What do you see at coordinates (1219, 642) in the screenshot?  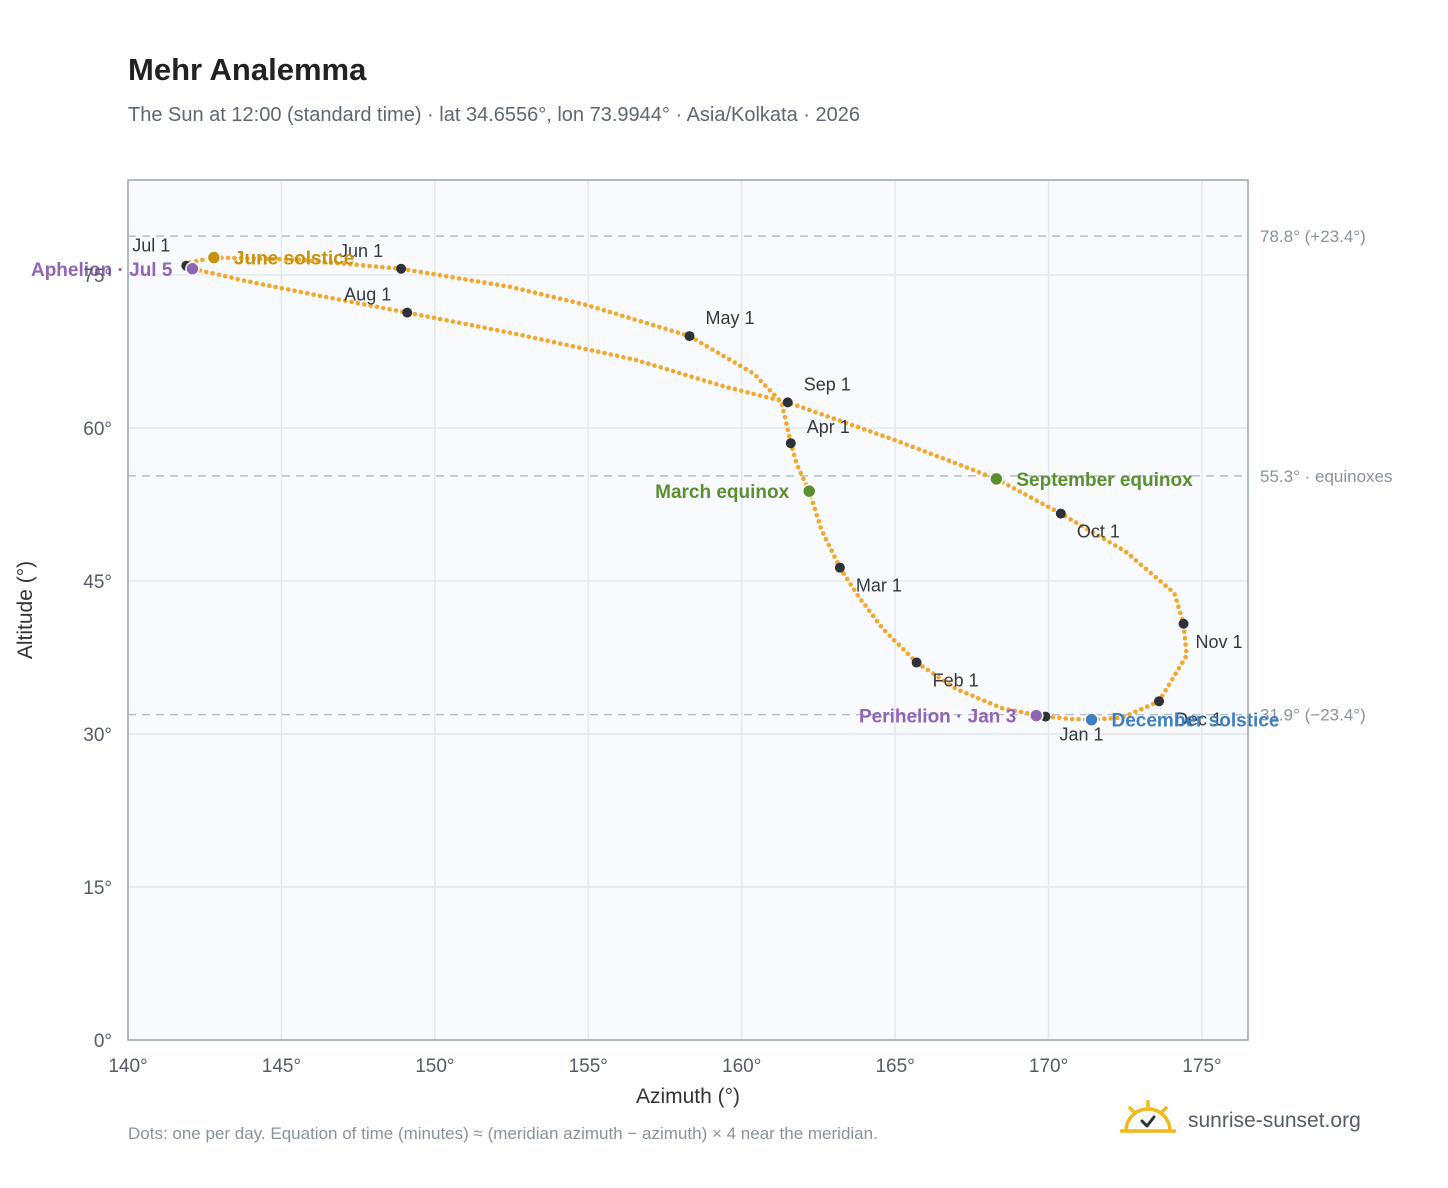 I see `month-marker-label: Nov 1` at bounding box center [1219, 642].